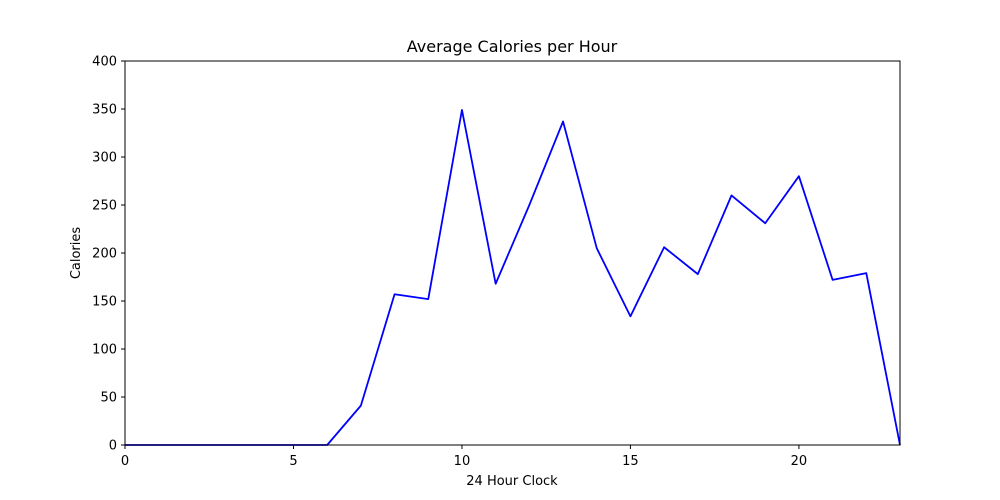  Describe the element at coordinates (104, 350) in the screenshot. I see `y-tick-label: 100` at that location.